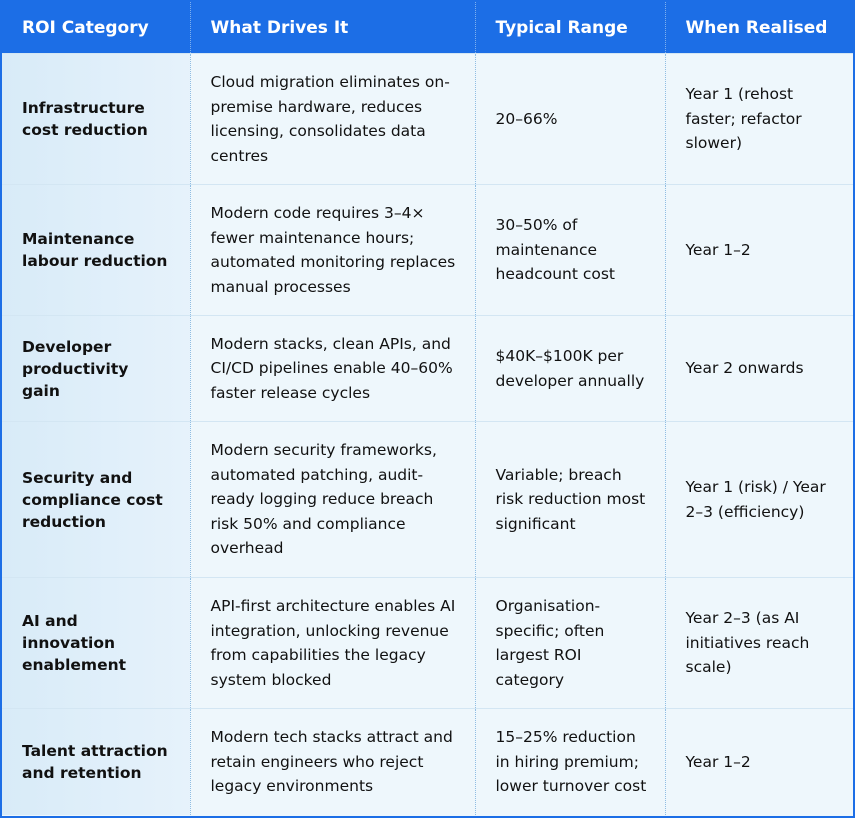 Image resolution: width=855 pixels, height=818 pixels. Describe the element at coordinates (570, 368) in the screenshot. I see `cell: $40K–$100K per developer annually` at that location.